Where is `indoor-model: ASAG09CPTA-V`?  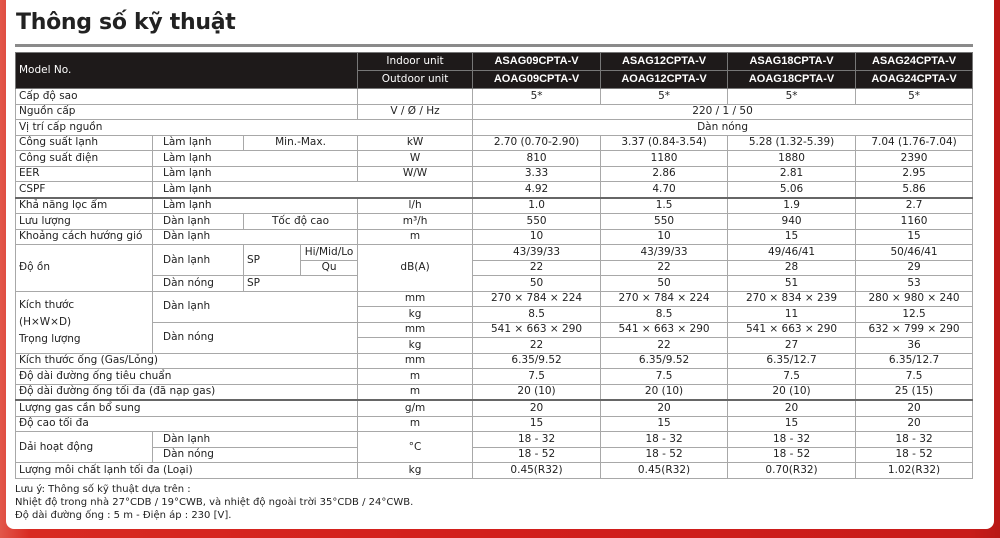 indoor-model: ASAG09CPTA-V is located at coordinates (537, 61).